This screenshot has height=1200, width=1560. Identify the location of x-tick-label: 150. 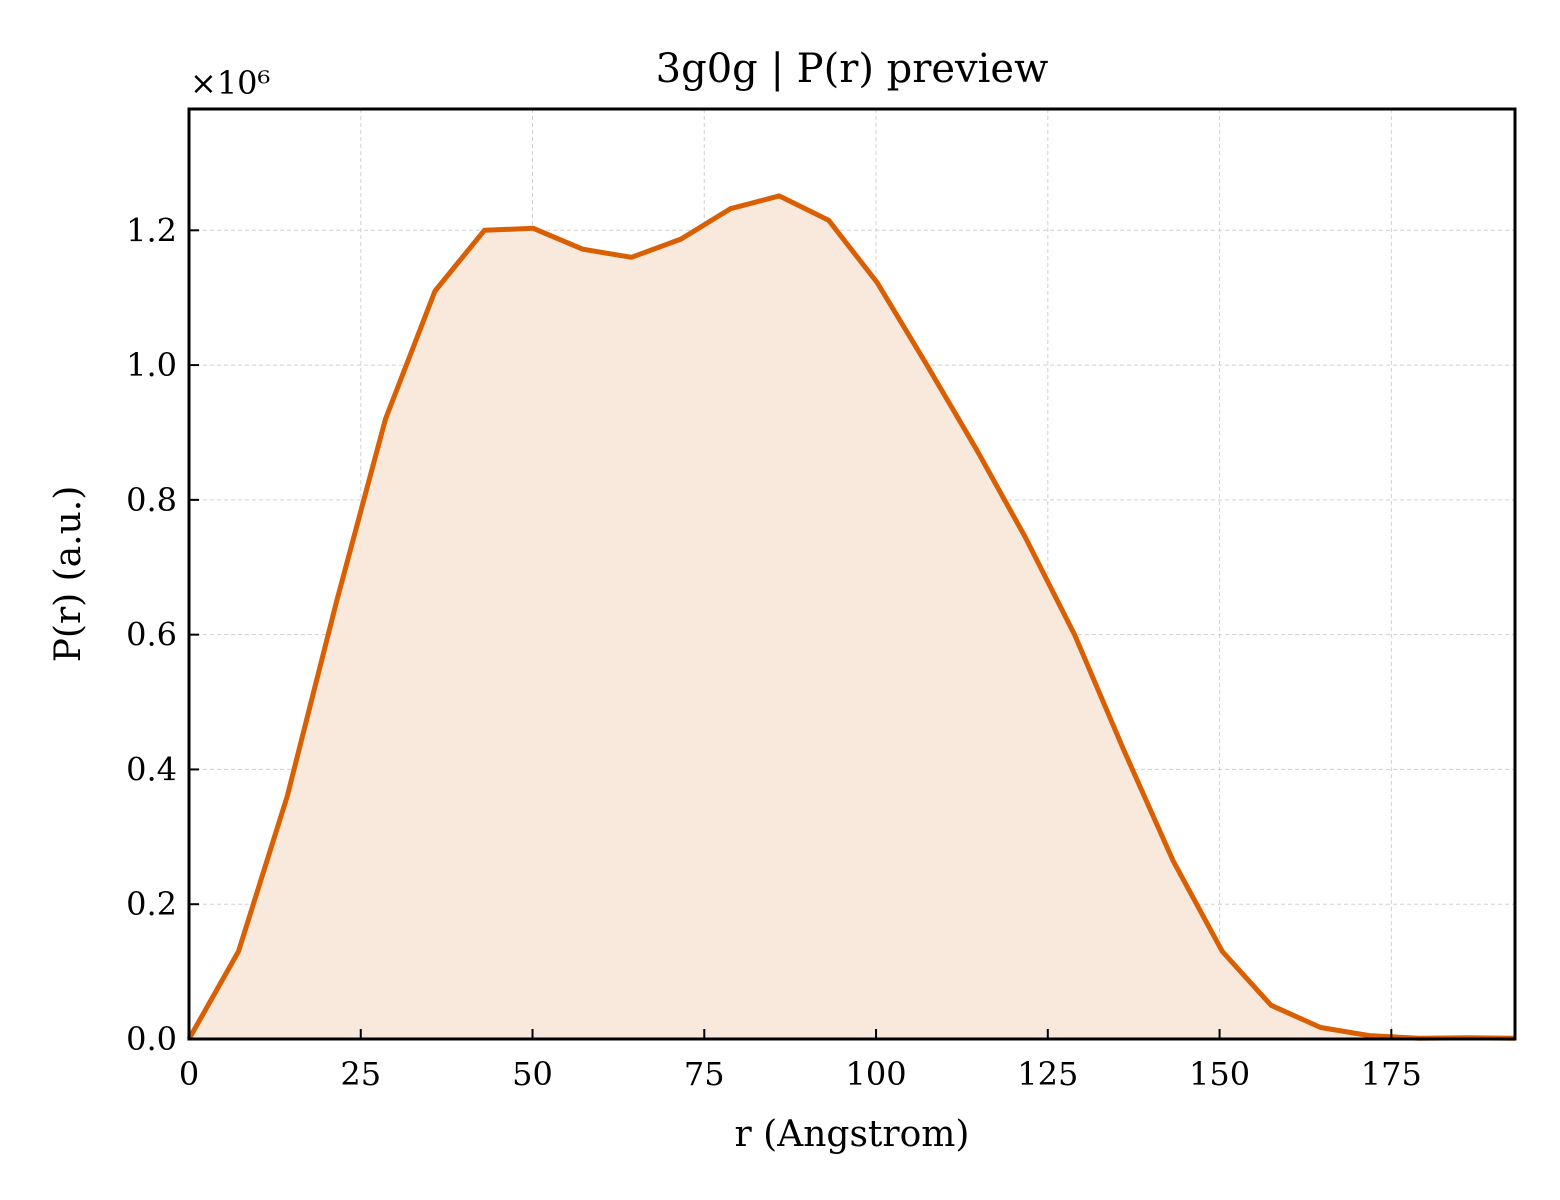
(1219, 1074).